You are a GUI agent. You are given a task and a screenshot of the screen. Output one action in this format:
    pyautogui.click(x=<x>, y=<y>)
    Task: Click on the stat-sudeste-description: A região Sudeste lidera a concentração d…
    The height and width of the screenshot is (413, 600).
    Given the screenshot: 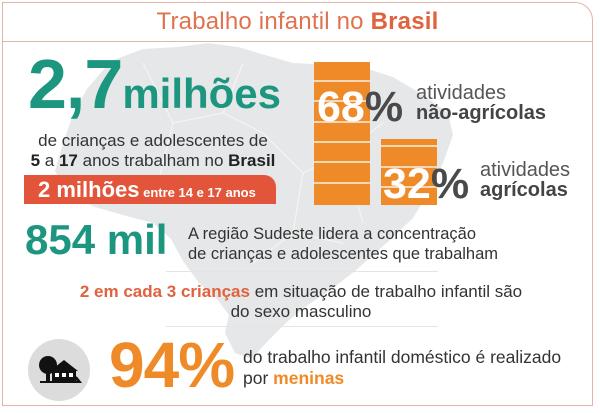 What is the action you would take?
    pyautogui.click(x=343, y=244)
    